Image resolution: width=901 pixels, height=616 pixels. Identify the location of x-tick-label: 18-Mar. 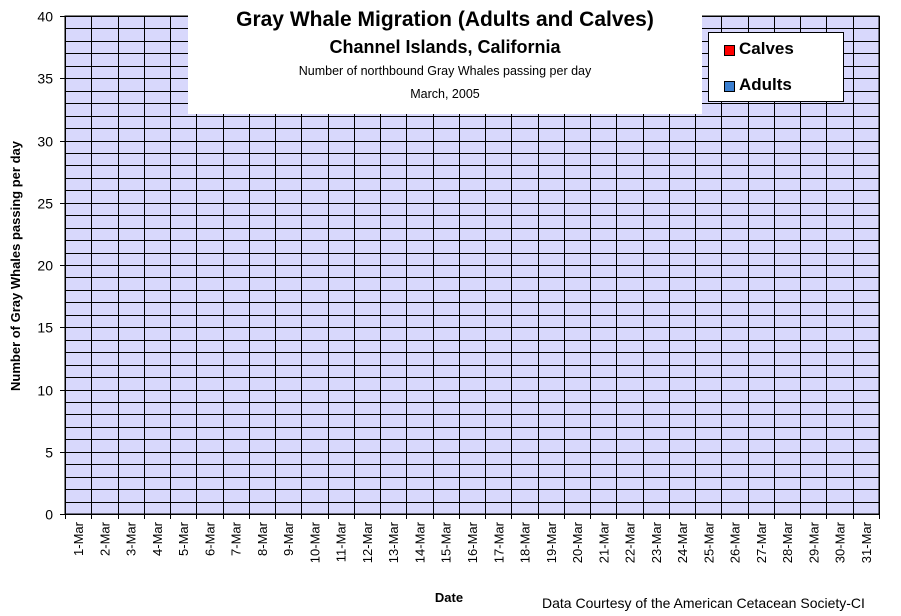
(525, 542).